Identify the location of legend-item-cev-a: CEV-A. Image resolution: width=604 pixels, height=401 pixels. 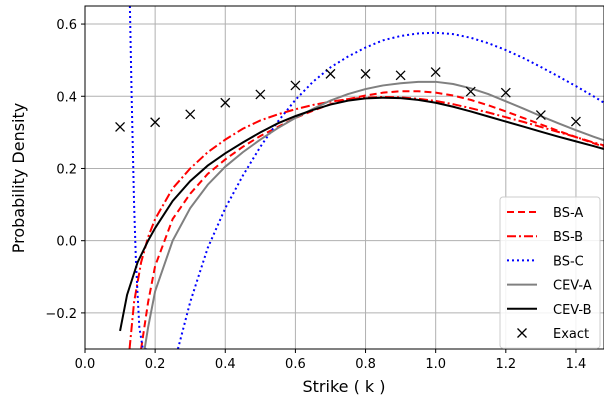
(549, 286).